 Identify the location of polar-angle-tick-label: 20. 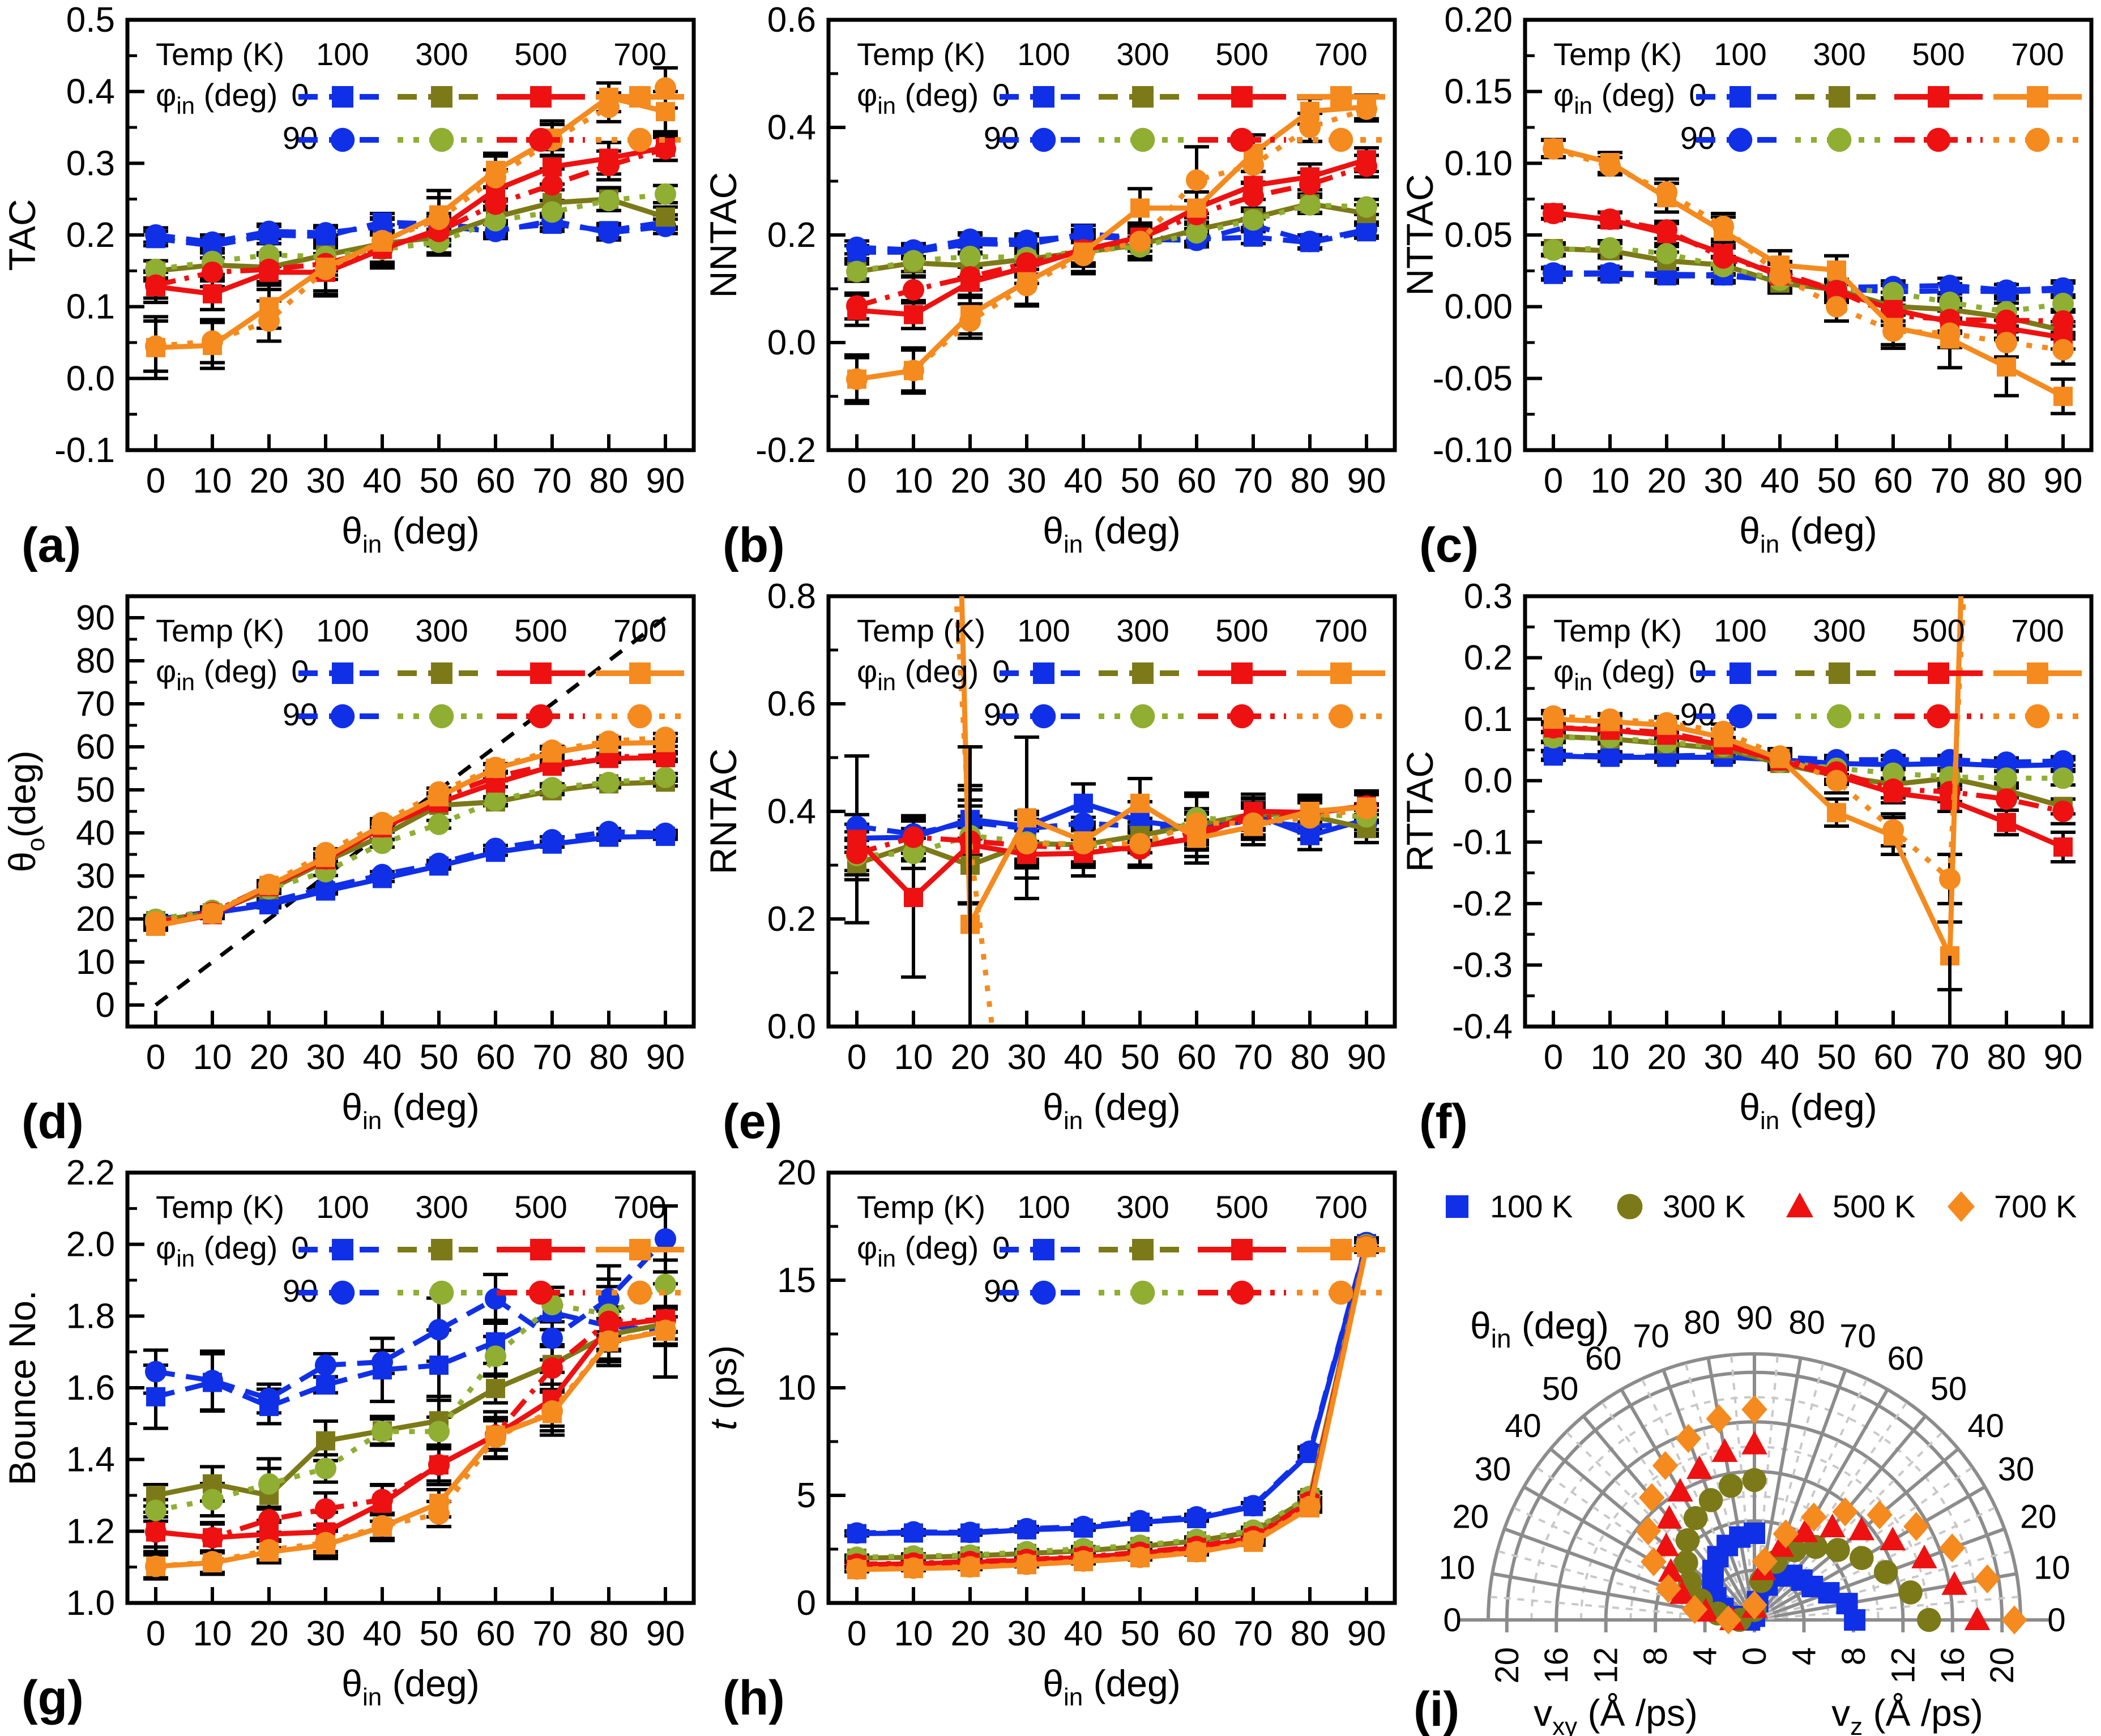
(2038, 1517).